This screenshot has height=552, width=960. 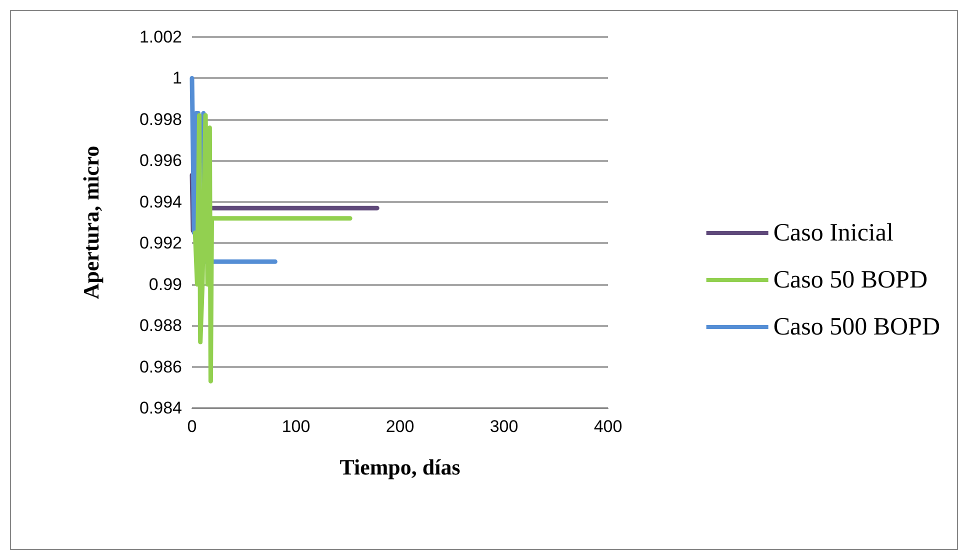 What do you see at coordinates (850, 280) in the screenshot?
I see `legend-label: Caso 50 BOPD` at bounding box center [850, 280].